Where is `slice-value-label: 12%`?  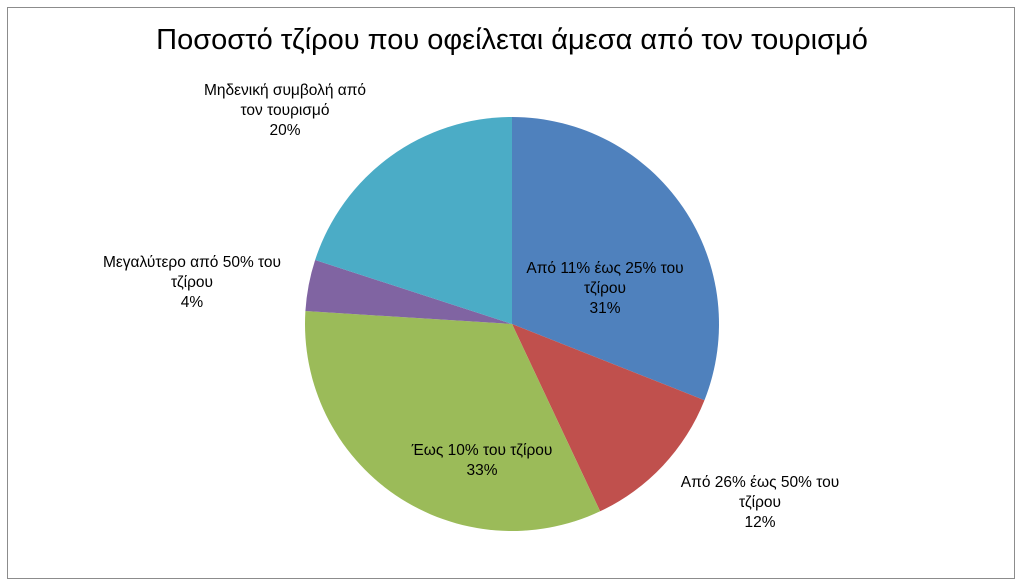 slice-value-label: 12% is located at coordinates (759, 522).